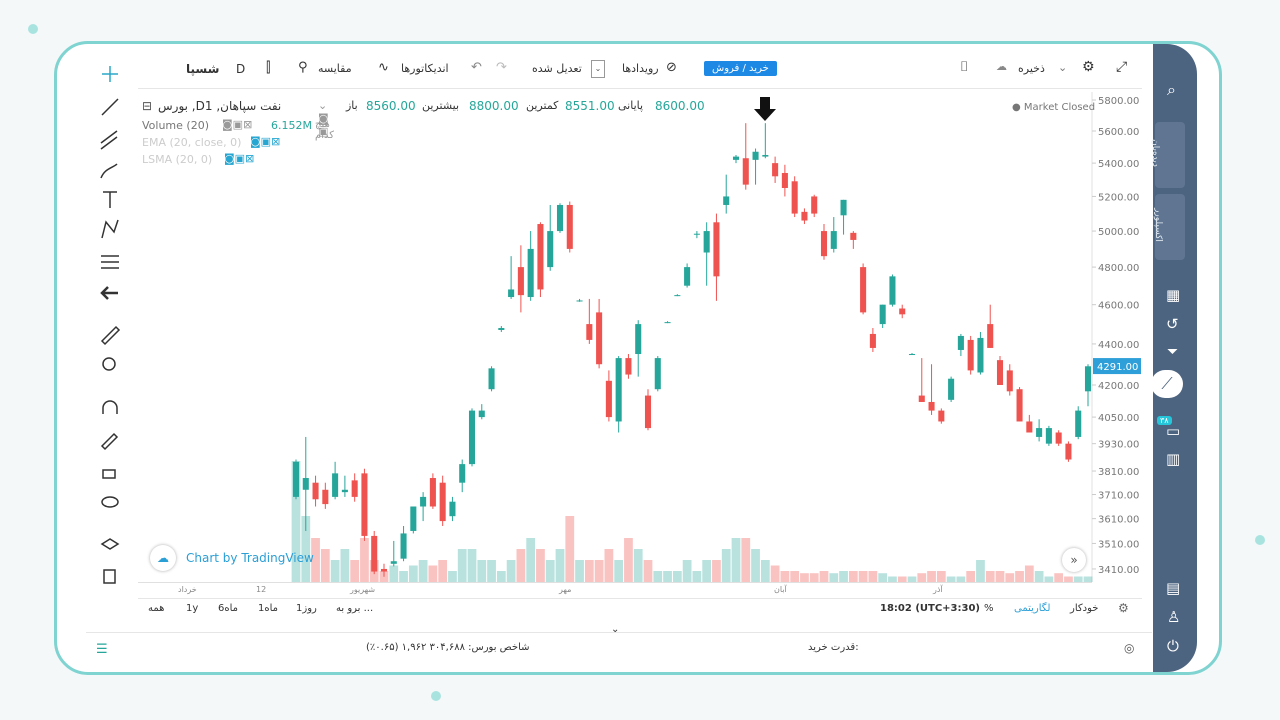 Image resolution: width=1280 pixels, height=720 pixels. Describe the element at coordinates (1173, 431) in the screenshot. I see `messages: ▭` at that location.